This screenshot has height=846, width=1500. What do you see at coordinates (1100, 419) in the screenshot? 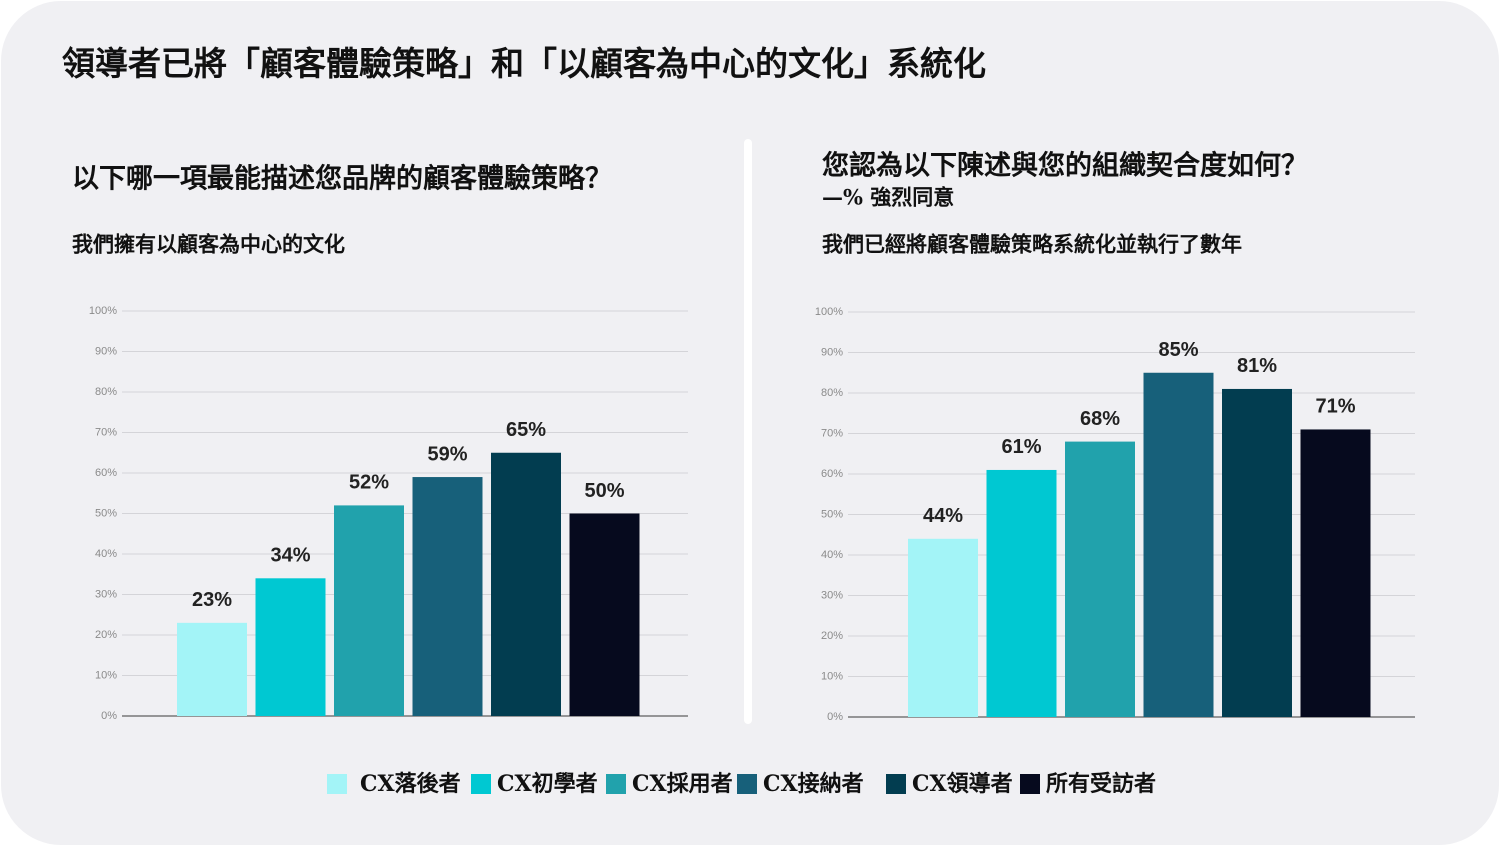
I see `value-label: 68%` at bounding box center [1100, 419].